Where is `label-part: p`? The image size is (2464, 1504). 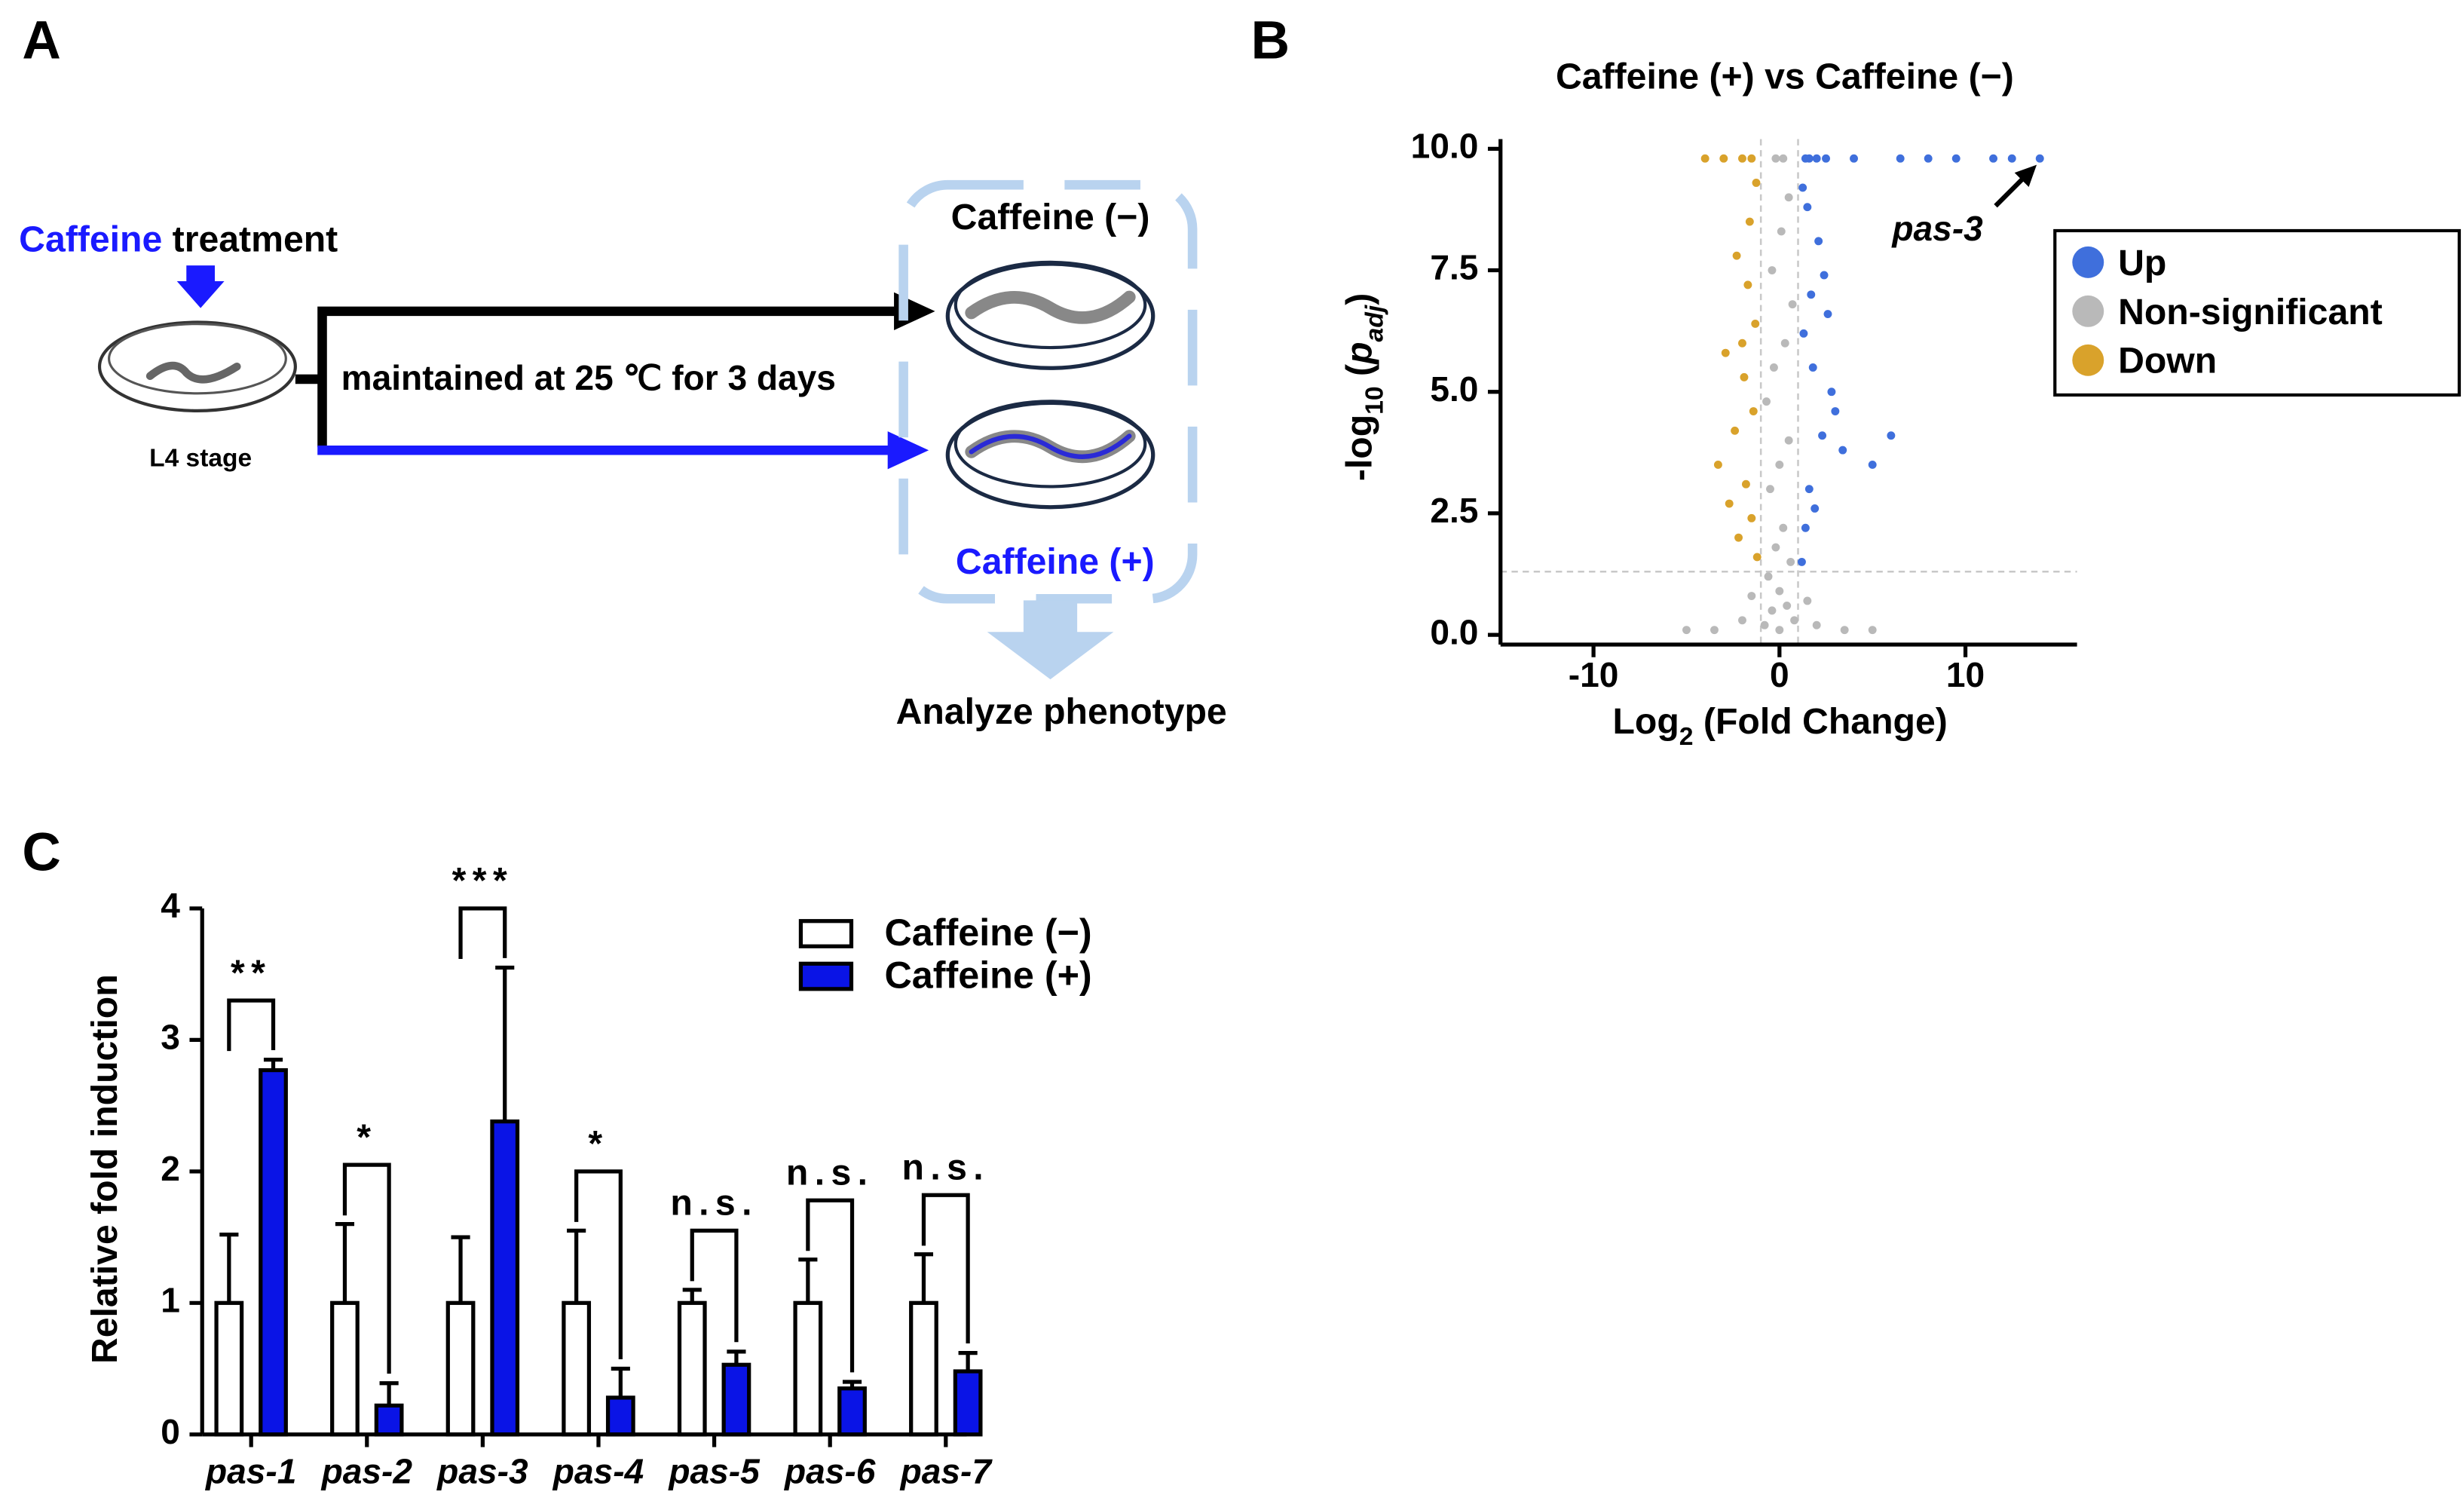 label-part: p is located at coordinates (1359, 353).